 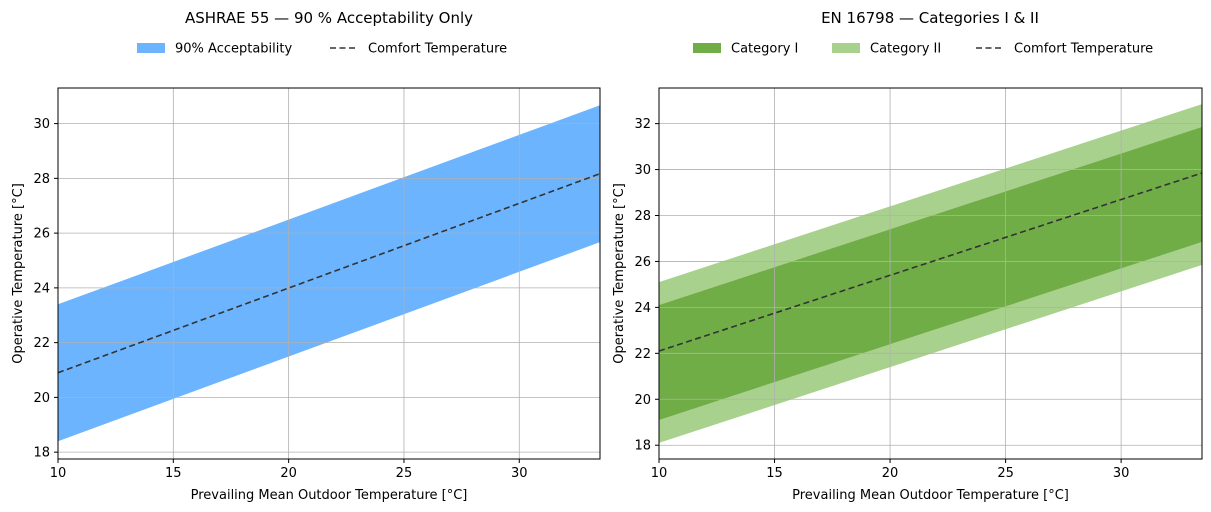 What do you see at coordinates (930, 18) in the screenshot?
I see `chart-title: EN 16798 — Categories I & II` at bounding box center [930, 18].